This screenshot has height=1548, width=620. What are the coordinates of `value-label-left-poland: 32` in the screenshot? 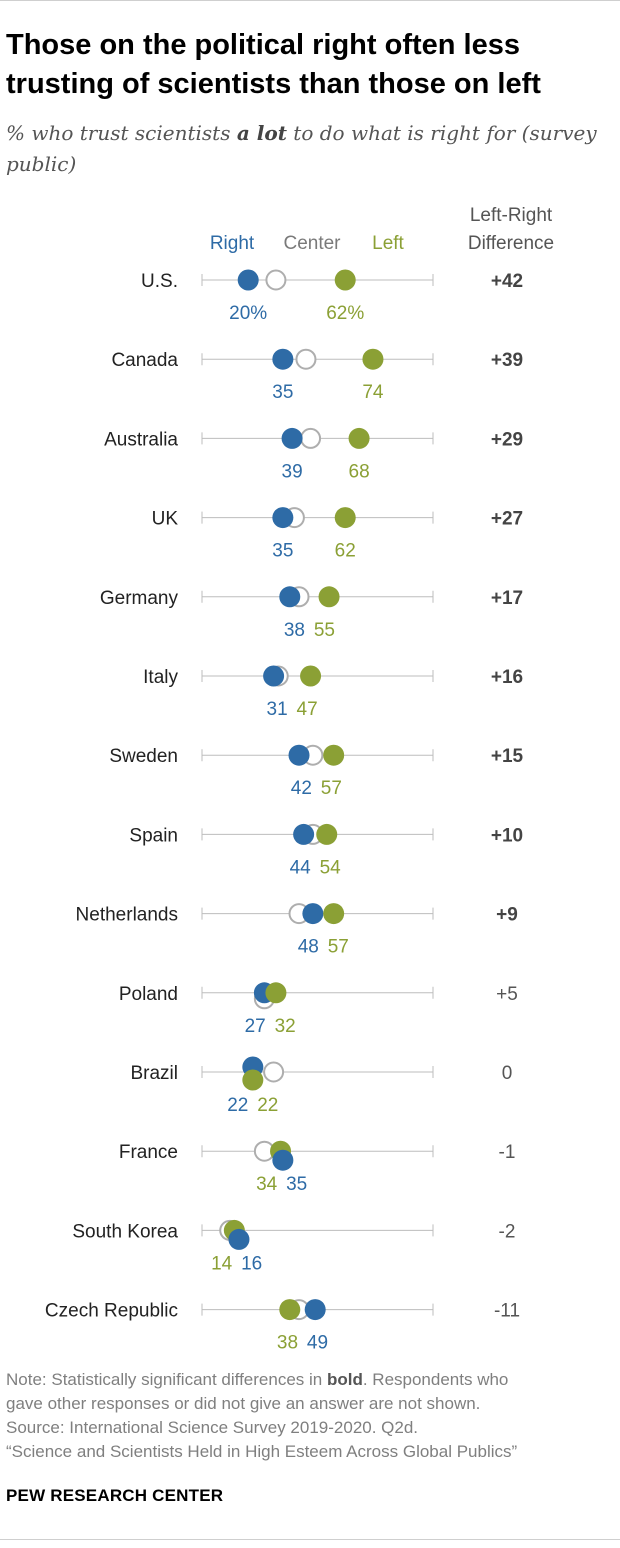 It's located at (285, 1026).